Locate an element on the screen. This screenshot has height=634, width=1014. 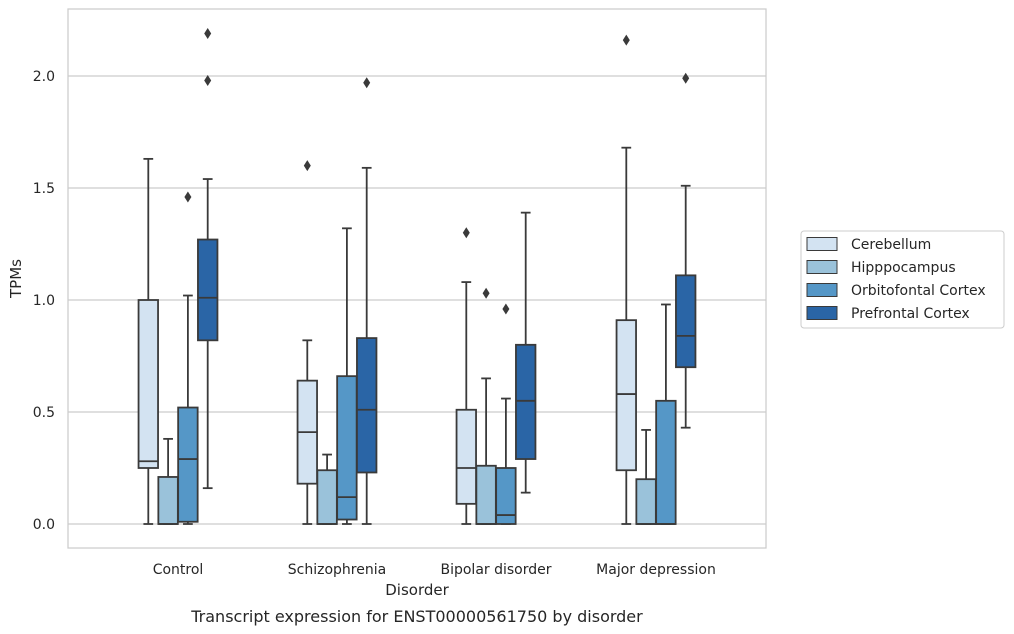
legend-label: Orbitofontal Cortex is located at coordinates (918, 291).